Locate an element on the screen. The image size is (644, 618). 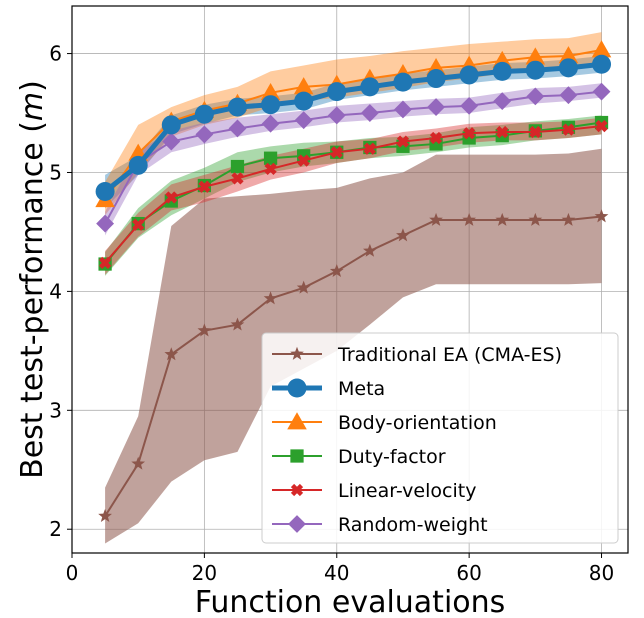
legend-label: Duty-factor is located at coordinates (392, 457).